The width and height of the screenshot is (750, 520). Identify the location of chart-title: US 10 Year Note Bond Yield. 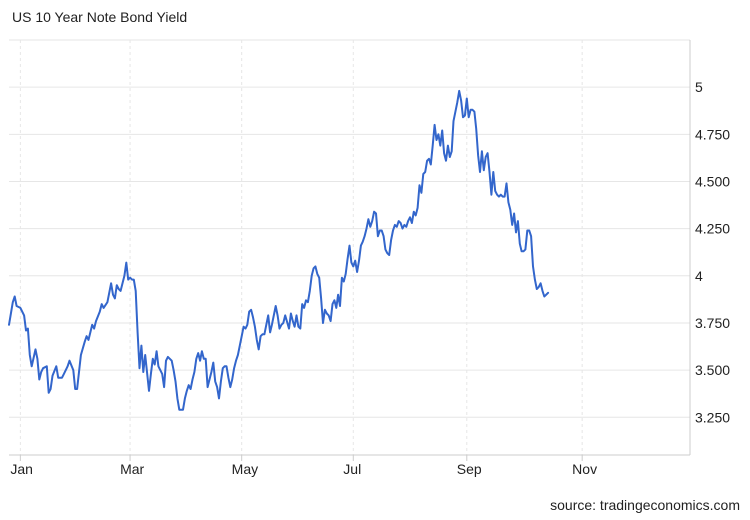
(100, 17).